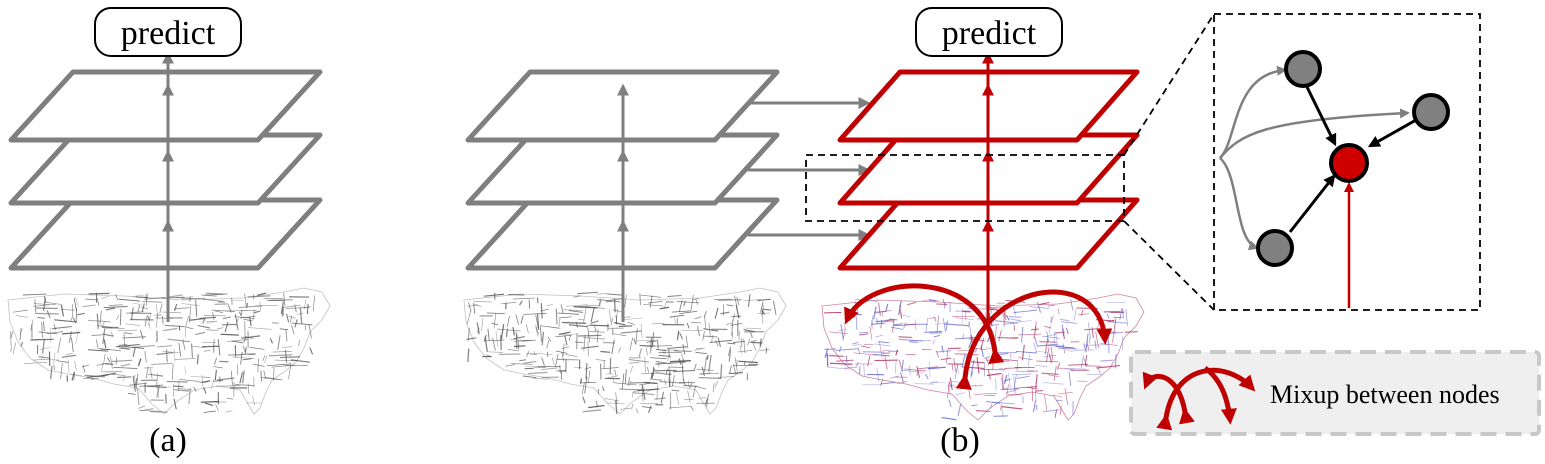 This screenshot has width=1545, height=464. What do you see at coordinates (989, 32) in the screenshot?
I see `predict-box-b` at bounding box center [989, 32].